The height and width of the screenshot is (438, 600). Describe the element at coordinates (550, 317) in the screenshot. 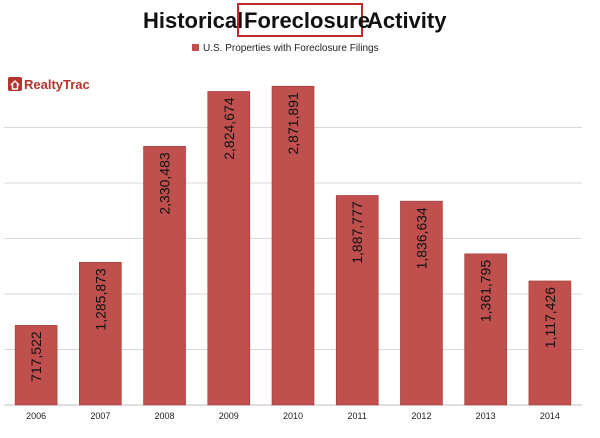

I see `data-label-2014: 1,117,426` at that location.